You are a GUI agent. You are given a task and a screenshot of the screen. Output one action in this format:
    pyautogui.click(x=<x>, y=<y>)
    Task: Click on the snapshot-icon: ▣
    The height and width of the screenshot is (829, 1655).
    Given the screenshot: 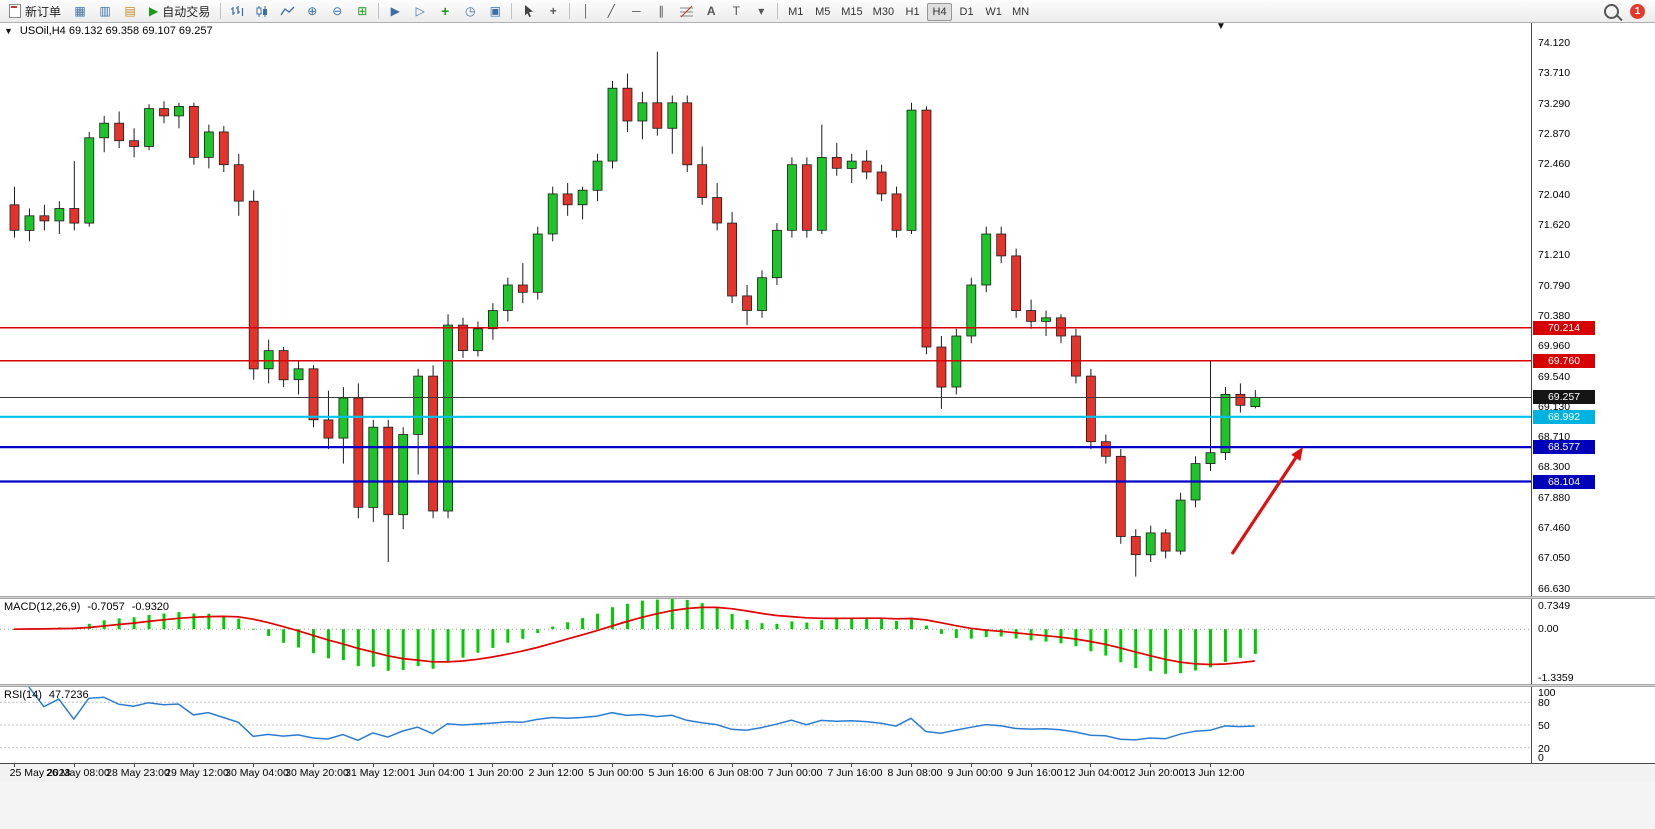 What is the action you would take?
    pyautogui.click(x=495, y=11)
    